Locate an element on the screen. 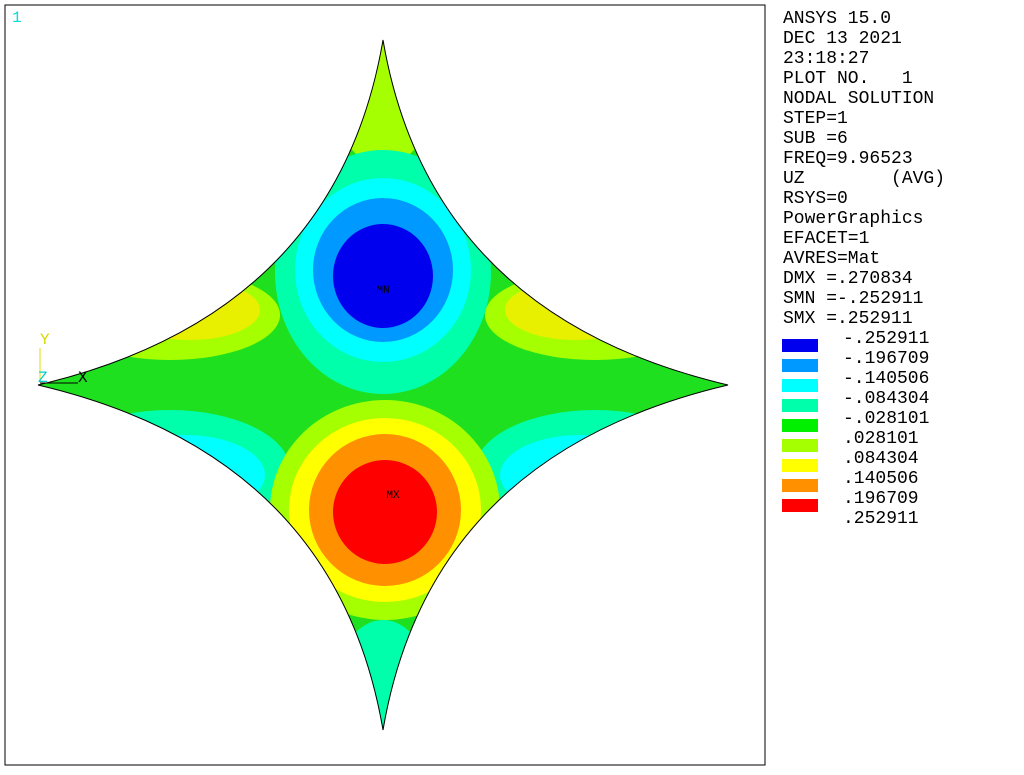 The height and width of the screenshot is (775, 1024). legend-label: .252911 is located at coordinates (881, 519).